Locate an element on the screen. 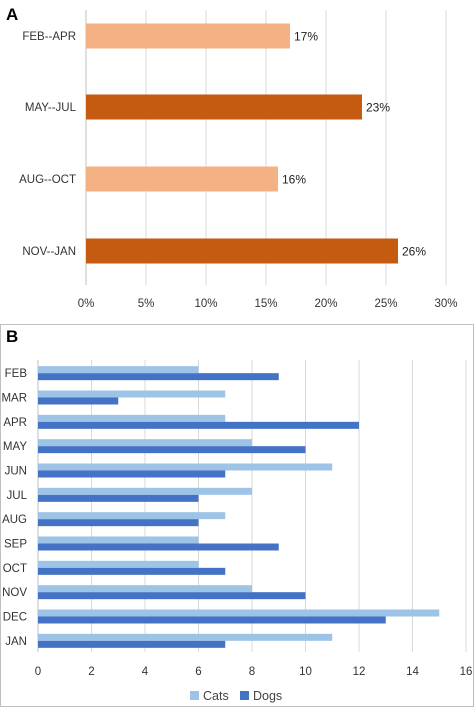  panel-b-category-label: NOV is located at coordinates (14, 593).